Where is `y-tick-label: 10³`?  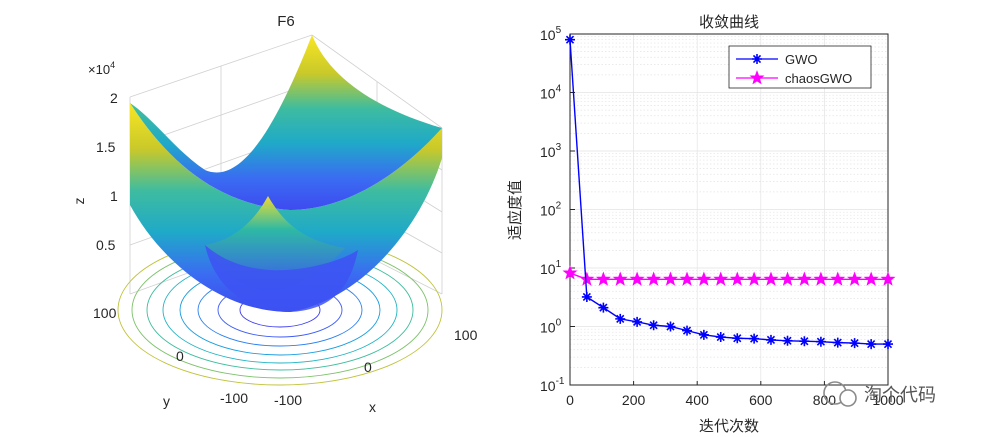 y-tick-label: 10³ is located at coordinates (551, 151).